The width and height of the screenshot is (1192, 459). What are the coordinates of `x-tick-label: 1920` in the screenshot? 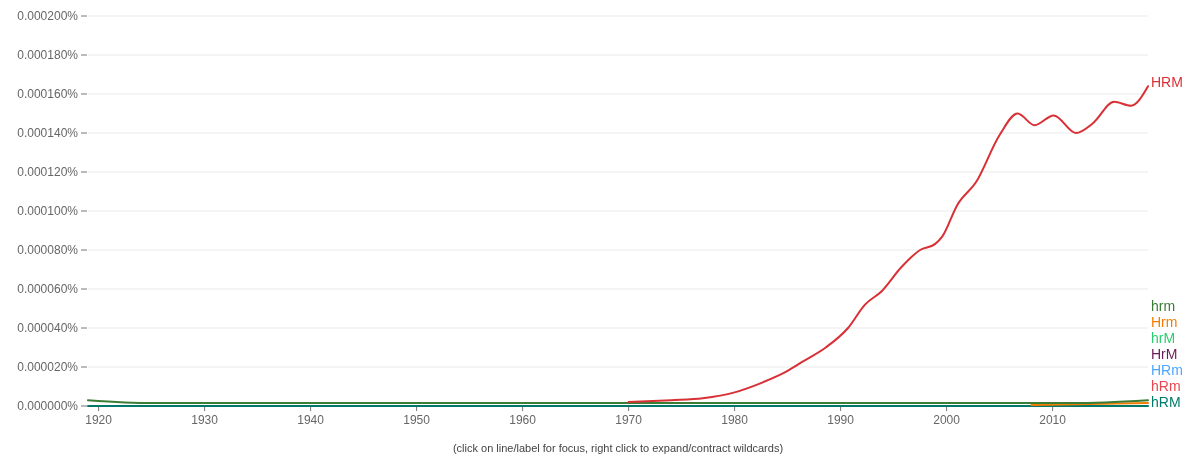 It's located at (99, 420).